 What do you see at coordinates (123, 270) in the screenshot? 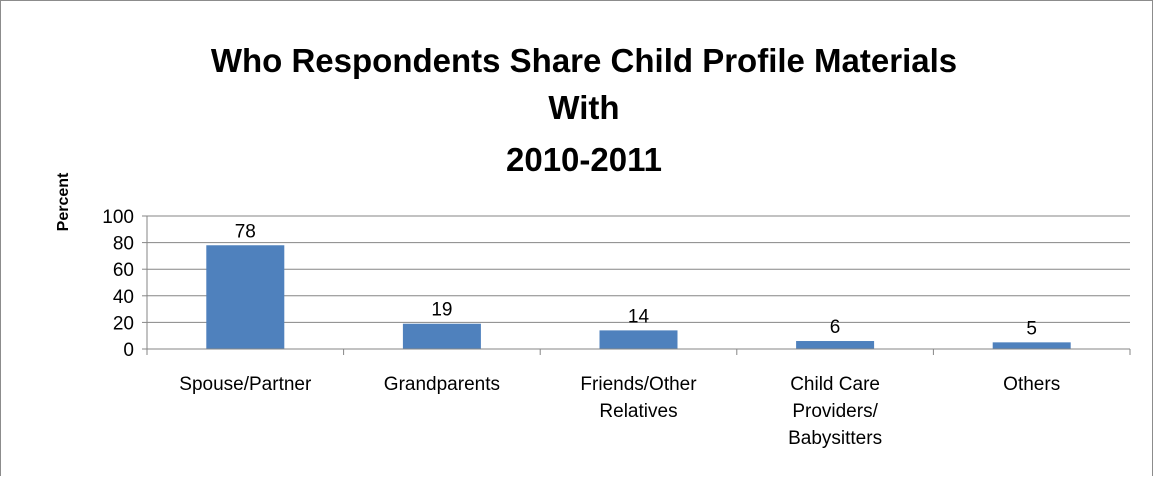
I see `y-tick-label: 60` at bounding box center [123, 270].